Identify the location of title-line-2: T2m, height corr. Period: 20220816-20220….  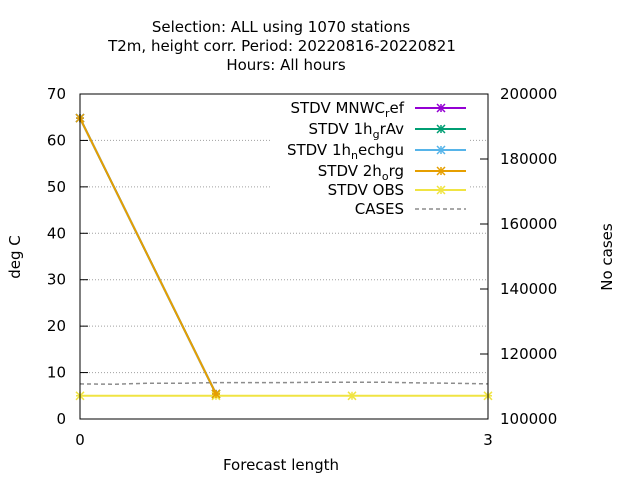
(281, 46).